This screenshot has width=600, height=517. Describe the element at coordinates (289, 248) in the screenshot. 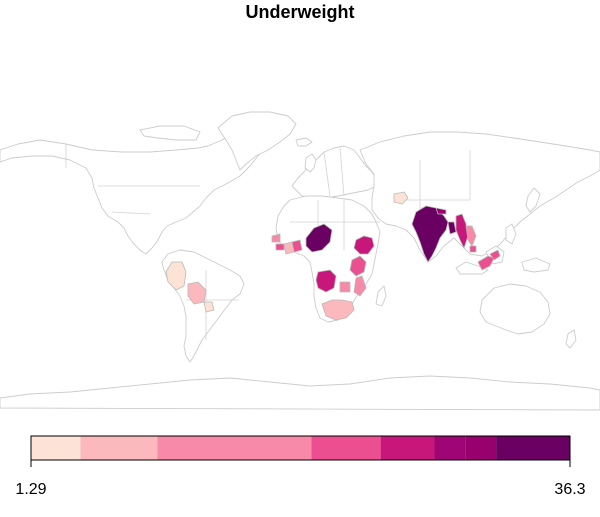

I see `country-ivory-coast` at that location.